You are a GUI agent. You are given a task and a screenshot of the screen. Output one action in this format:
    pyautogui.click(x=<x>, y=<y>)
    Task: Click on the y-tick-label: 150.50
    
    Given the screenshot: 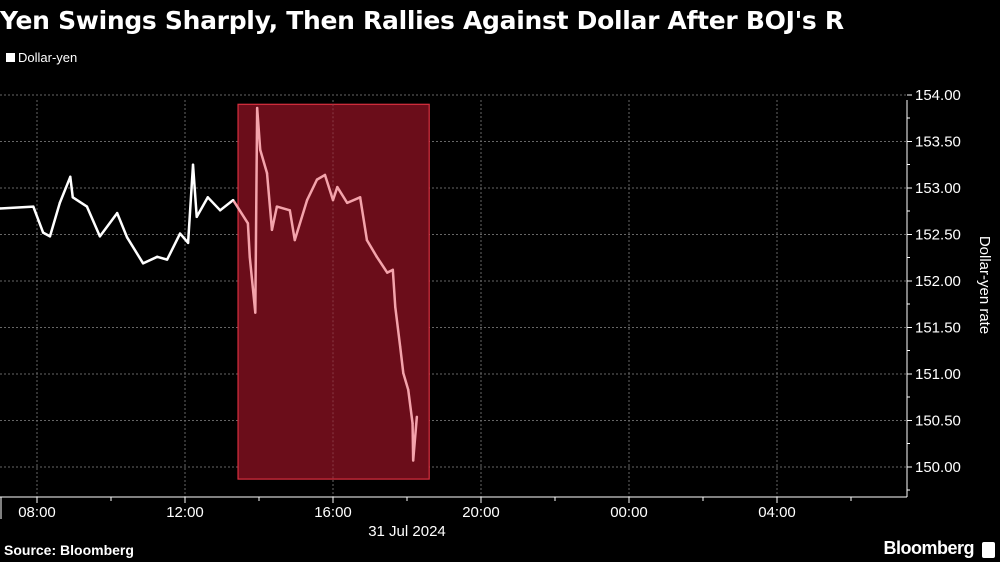 What is the action you would take?
    pyautogui.click(x=938, y=421)
    